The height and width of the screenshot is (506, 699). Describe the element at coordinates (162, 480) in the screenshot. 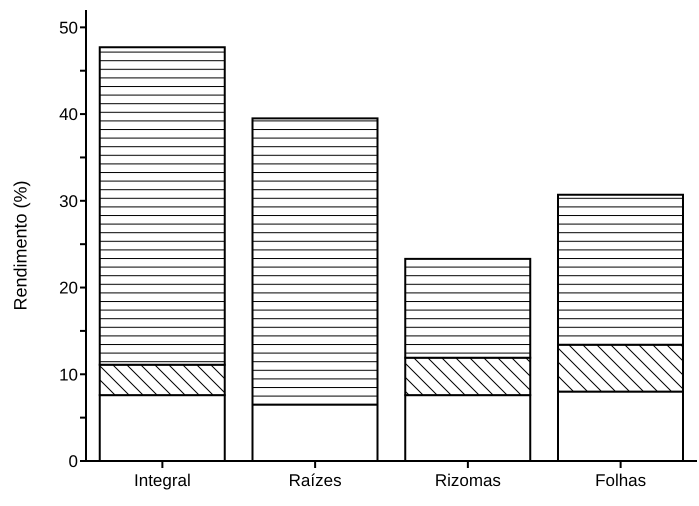

I see `x-tick-label: Integral` at that location.